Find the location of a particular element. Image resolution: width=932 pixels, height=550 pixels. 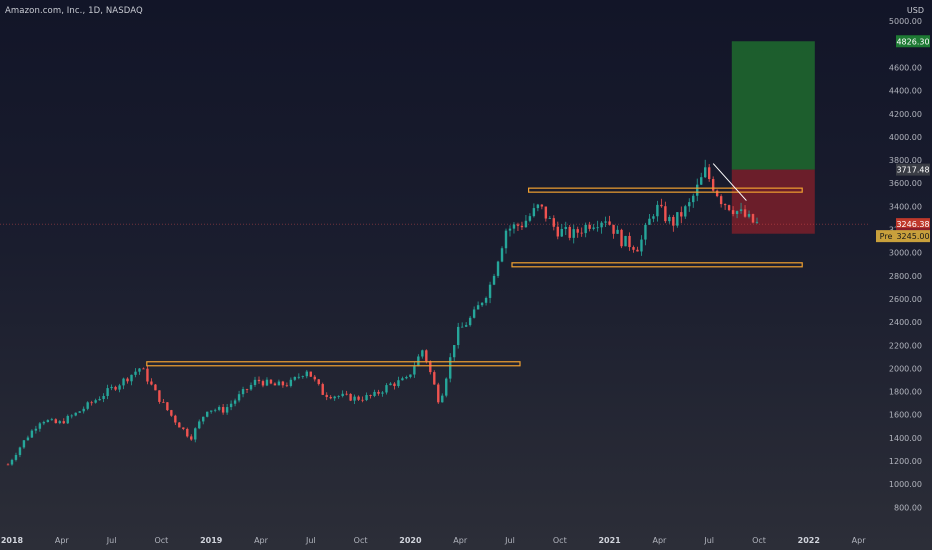

target-price-tag: 4826.30 is located at coordinates (912, 41).